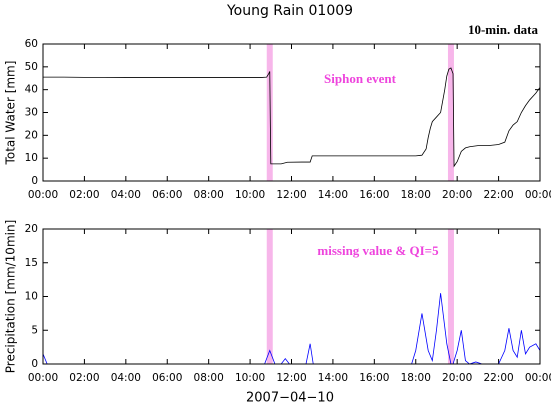  Describe the element at coordinates (290, 398) in the screenshot. I see `x-axis-label: 2007−04−10` at that location.